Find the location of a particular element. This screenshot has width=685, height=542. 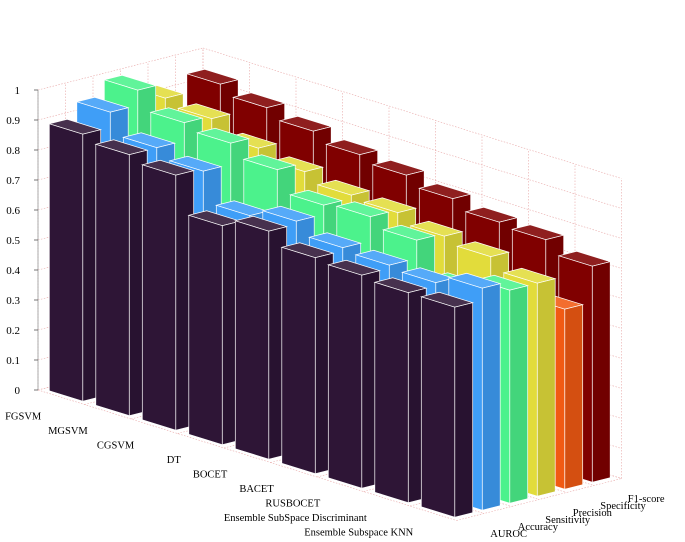

z-tick-label: 0.7 is located at coordinates (13, 181).